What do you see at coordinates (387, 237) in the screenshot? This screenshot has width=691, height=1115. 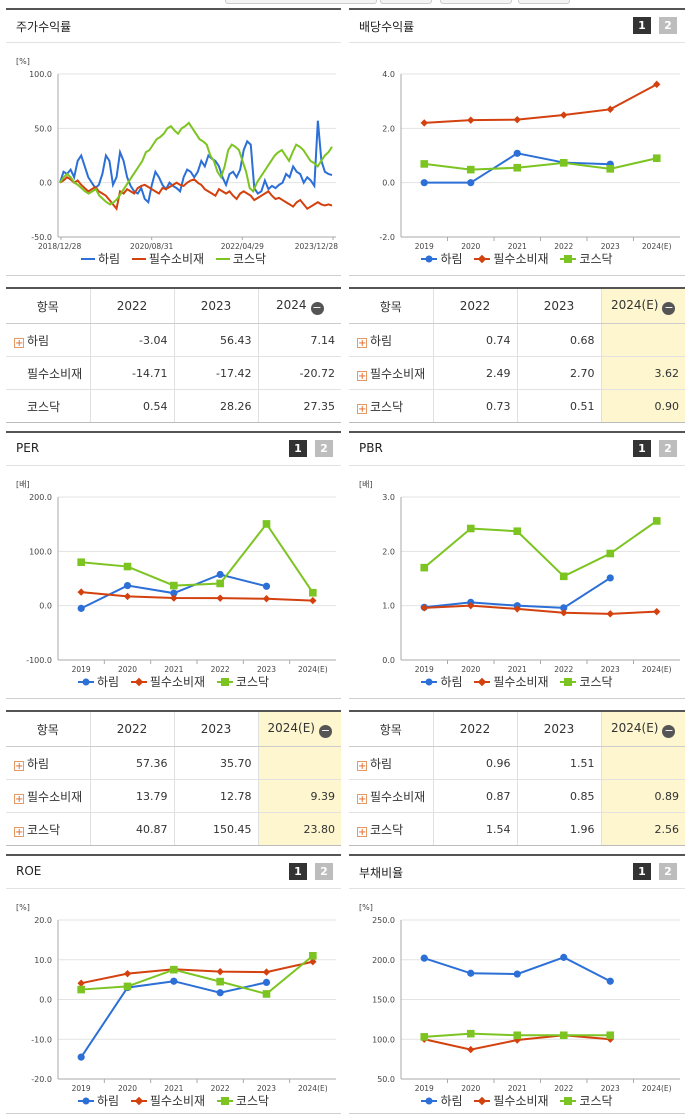 I see `y-tick-label: -2.0` at bounding box center [387, 237].